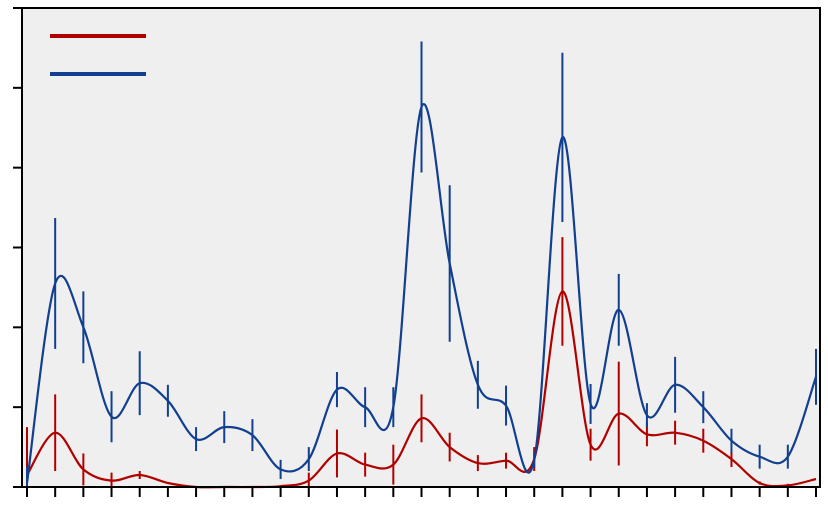 This screenshot has height=508, width=828. I want to click on y-axis-ticks, so click(17, 247).